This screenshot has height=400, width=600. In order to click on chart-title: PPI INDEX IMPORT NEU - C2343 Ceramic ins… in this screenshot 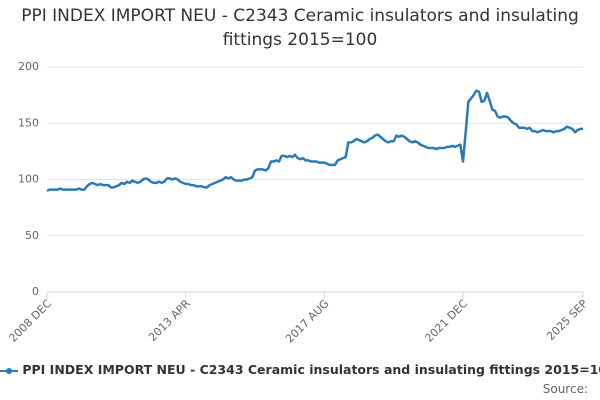, I will do `click(300, 28)`.